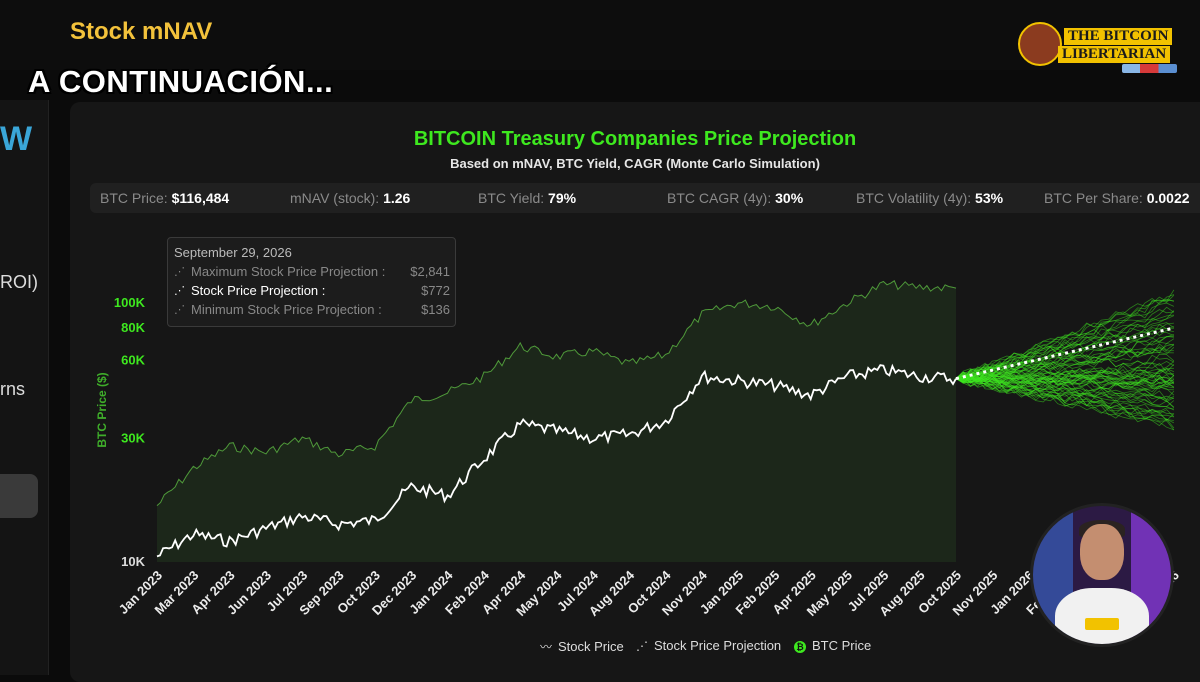 Image resolution: width=1200 pixels, height=682 pixels. Describe the element at coordinates (832, 645) in the screenshot. I see `legend-item-btc-price: ₿ BTC Price` at that location.